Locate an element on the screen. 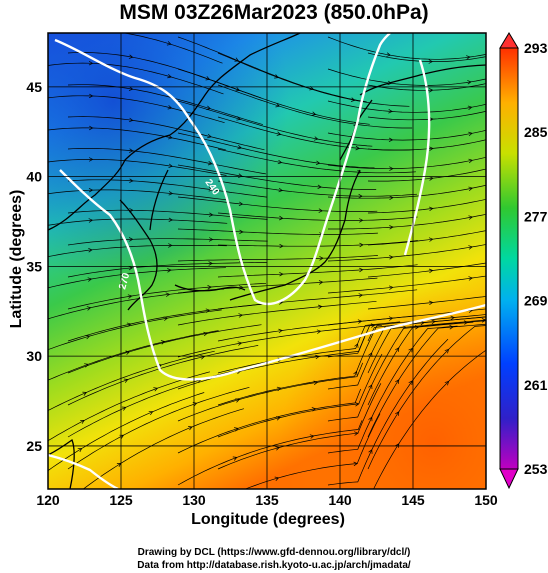 This screenshot has width=548, height=573. colorbar-tick-label: 261 is located at coordinates (536, 385).